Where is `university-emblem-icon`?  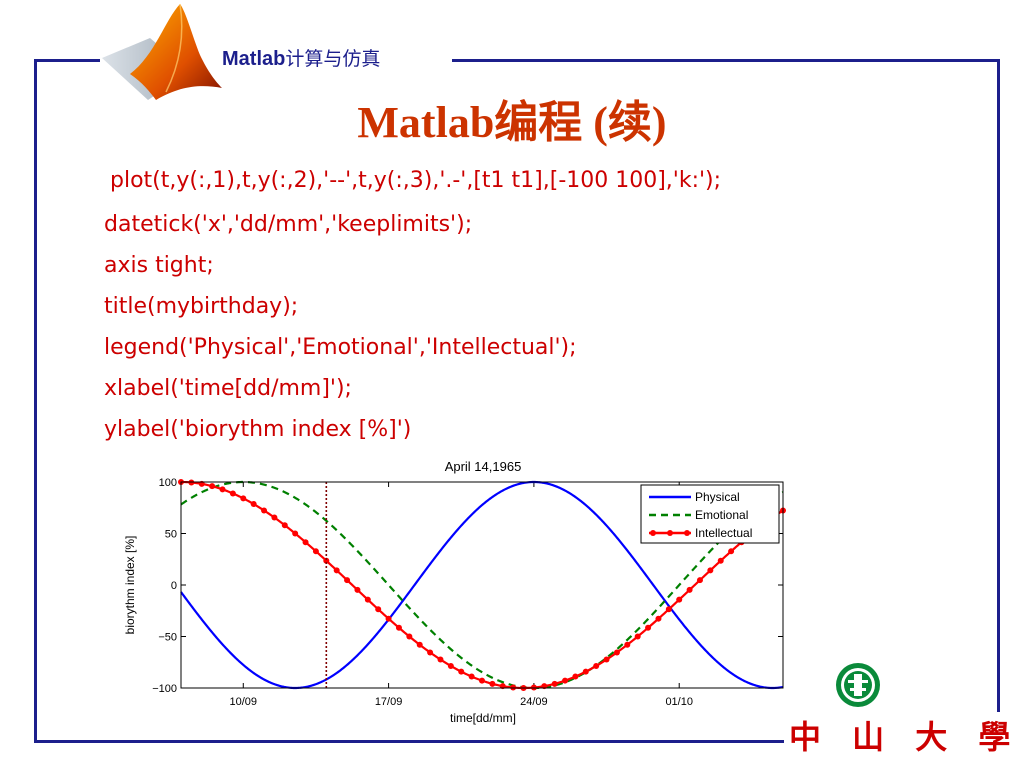
university-emblem-icon is located at coordinates (858, 685).